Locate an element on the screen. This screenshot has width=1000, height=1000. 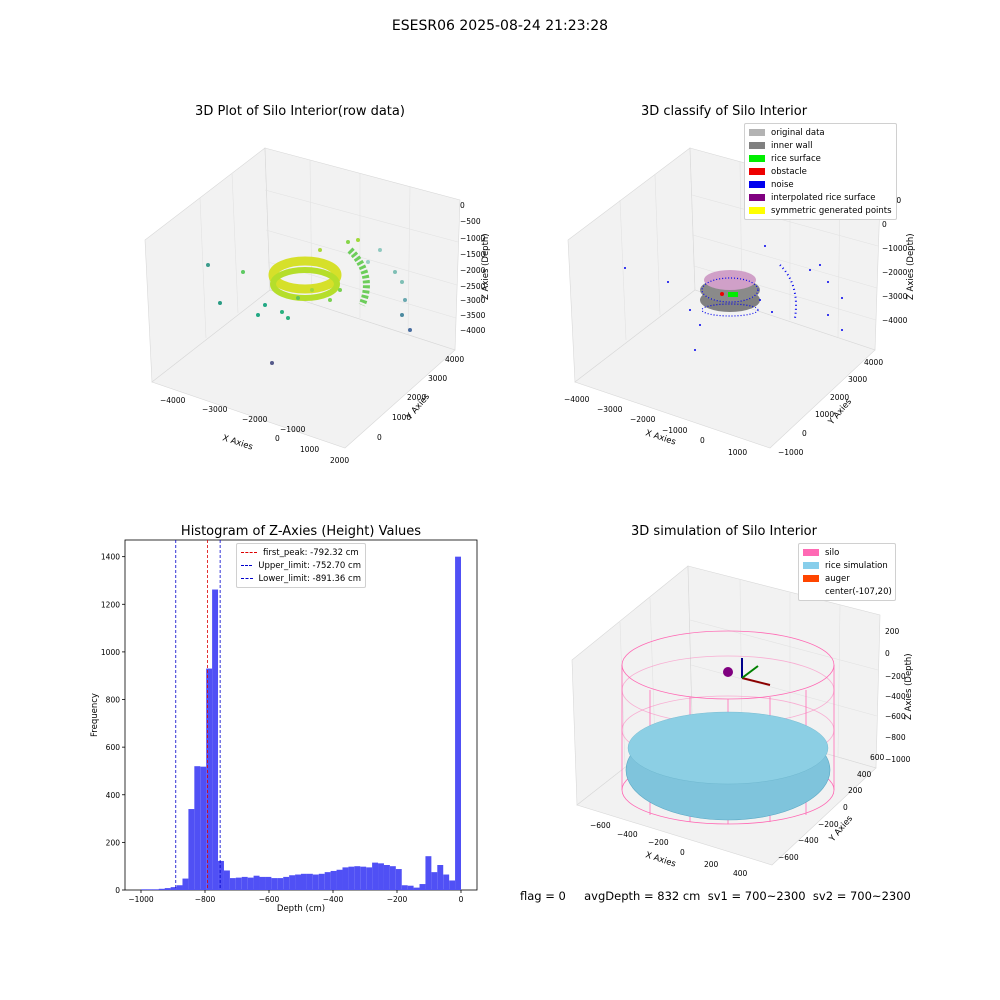
histogram-title: Histogram of Z-Axies (Height) Values is located at coordinates (301, 531).